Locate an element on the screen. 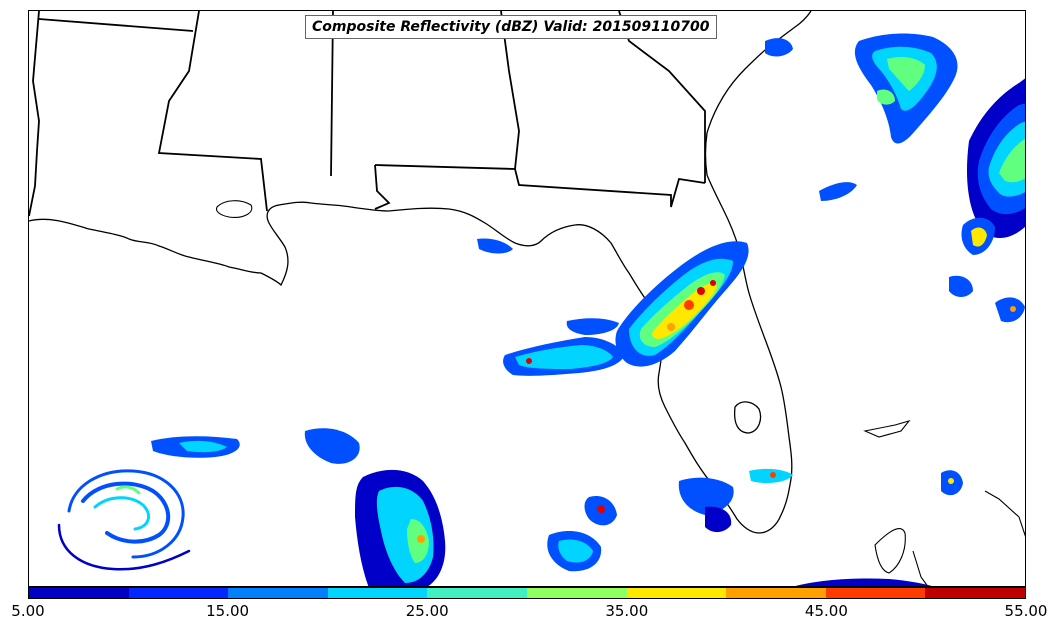  colorbar-tick-label: 35.00 is located at coordinates (627, 611).